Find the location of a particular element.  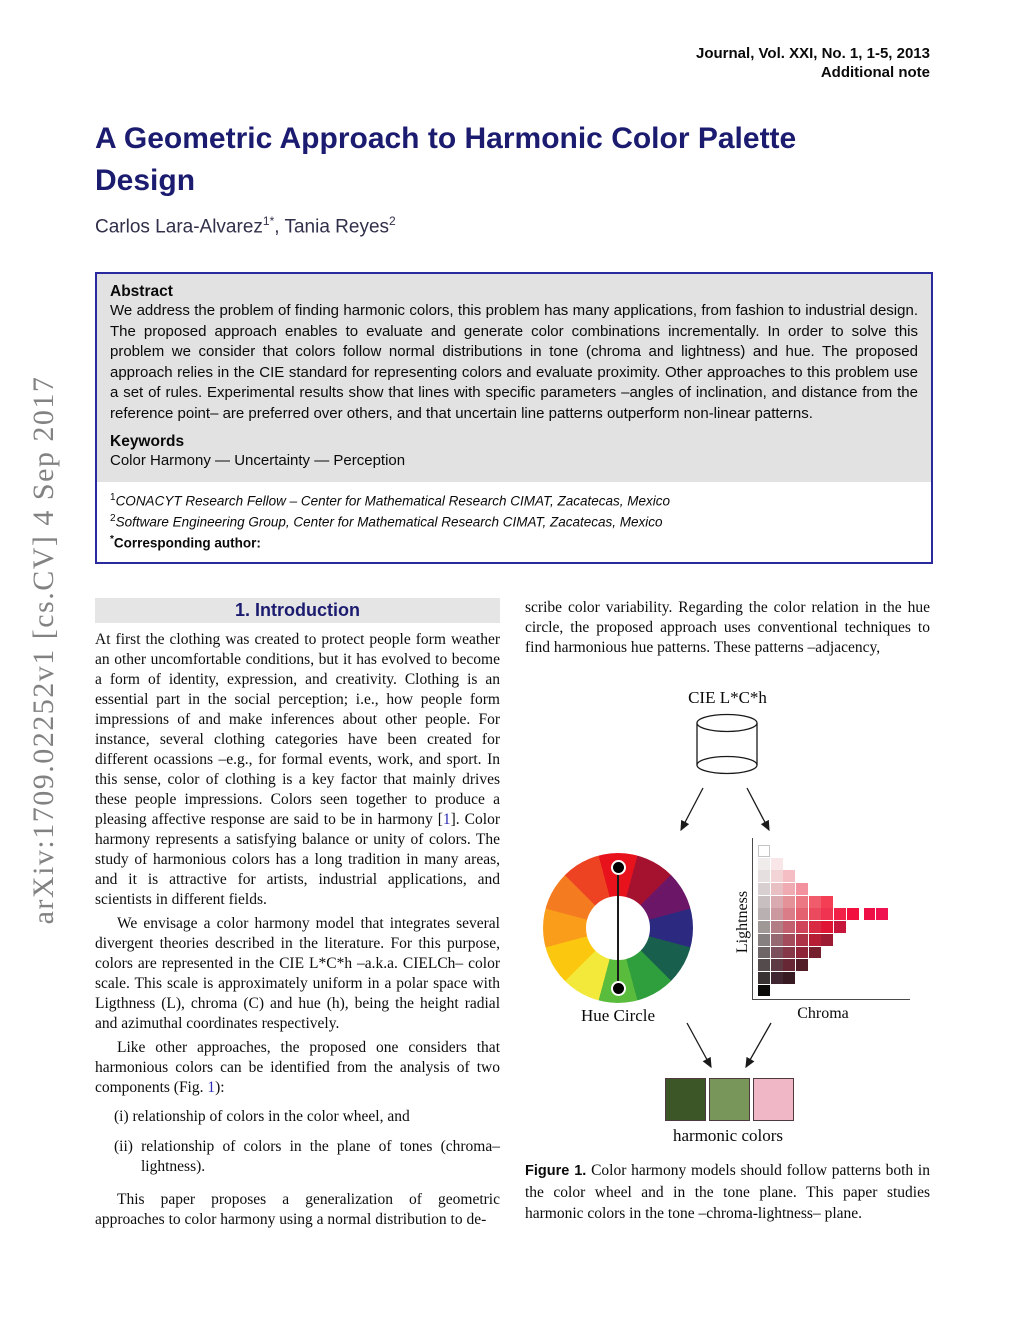

arxiv-watermark: arXiv:1709.02252v1 [cs.CV] 4 Sep 2017 is located at coordinates (43, 650).